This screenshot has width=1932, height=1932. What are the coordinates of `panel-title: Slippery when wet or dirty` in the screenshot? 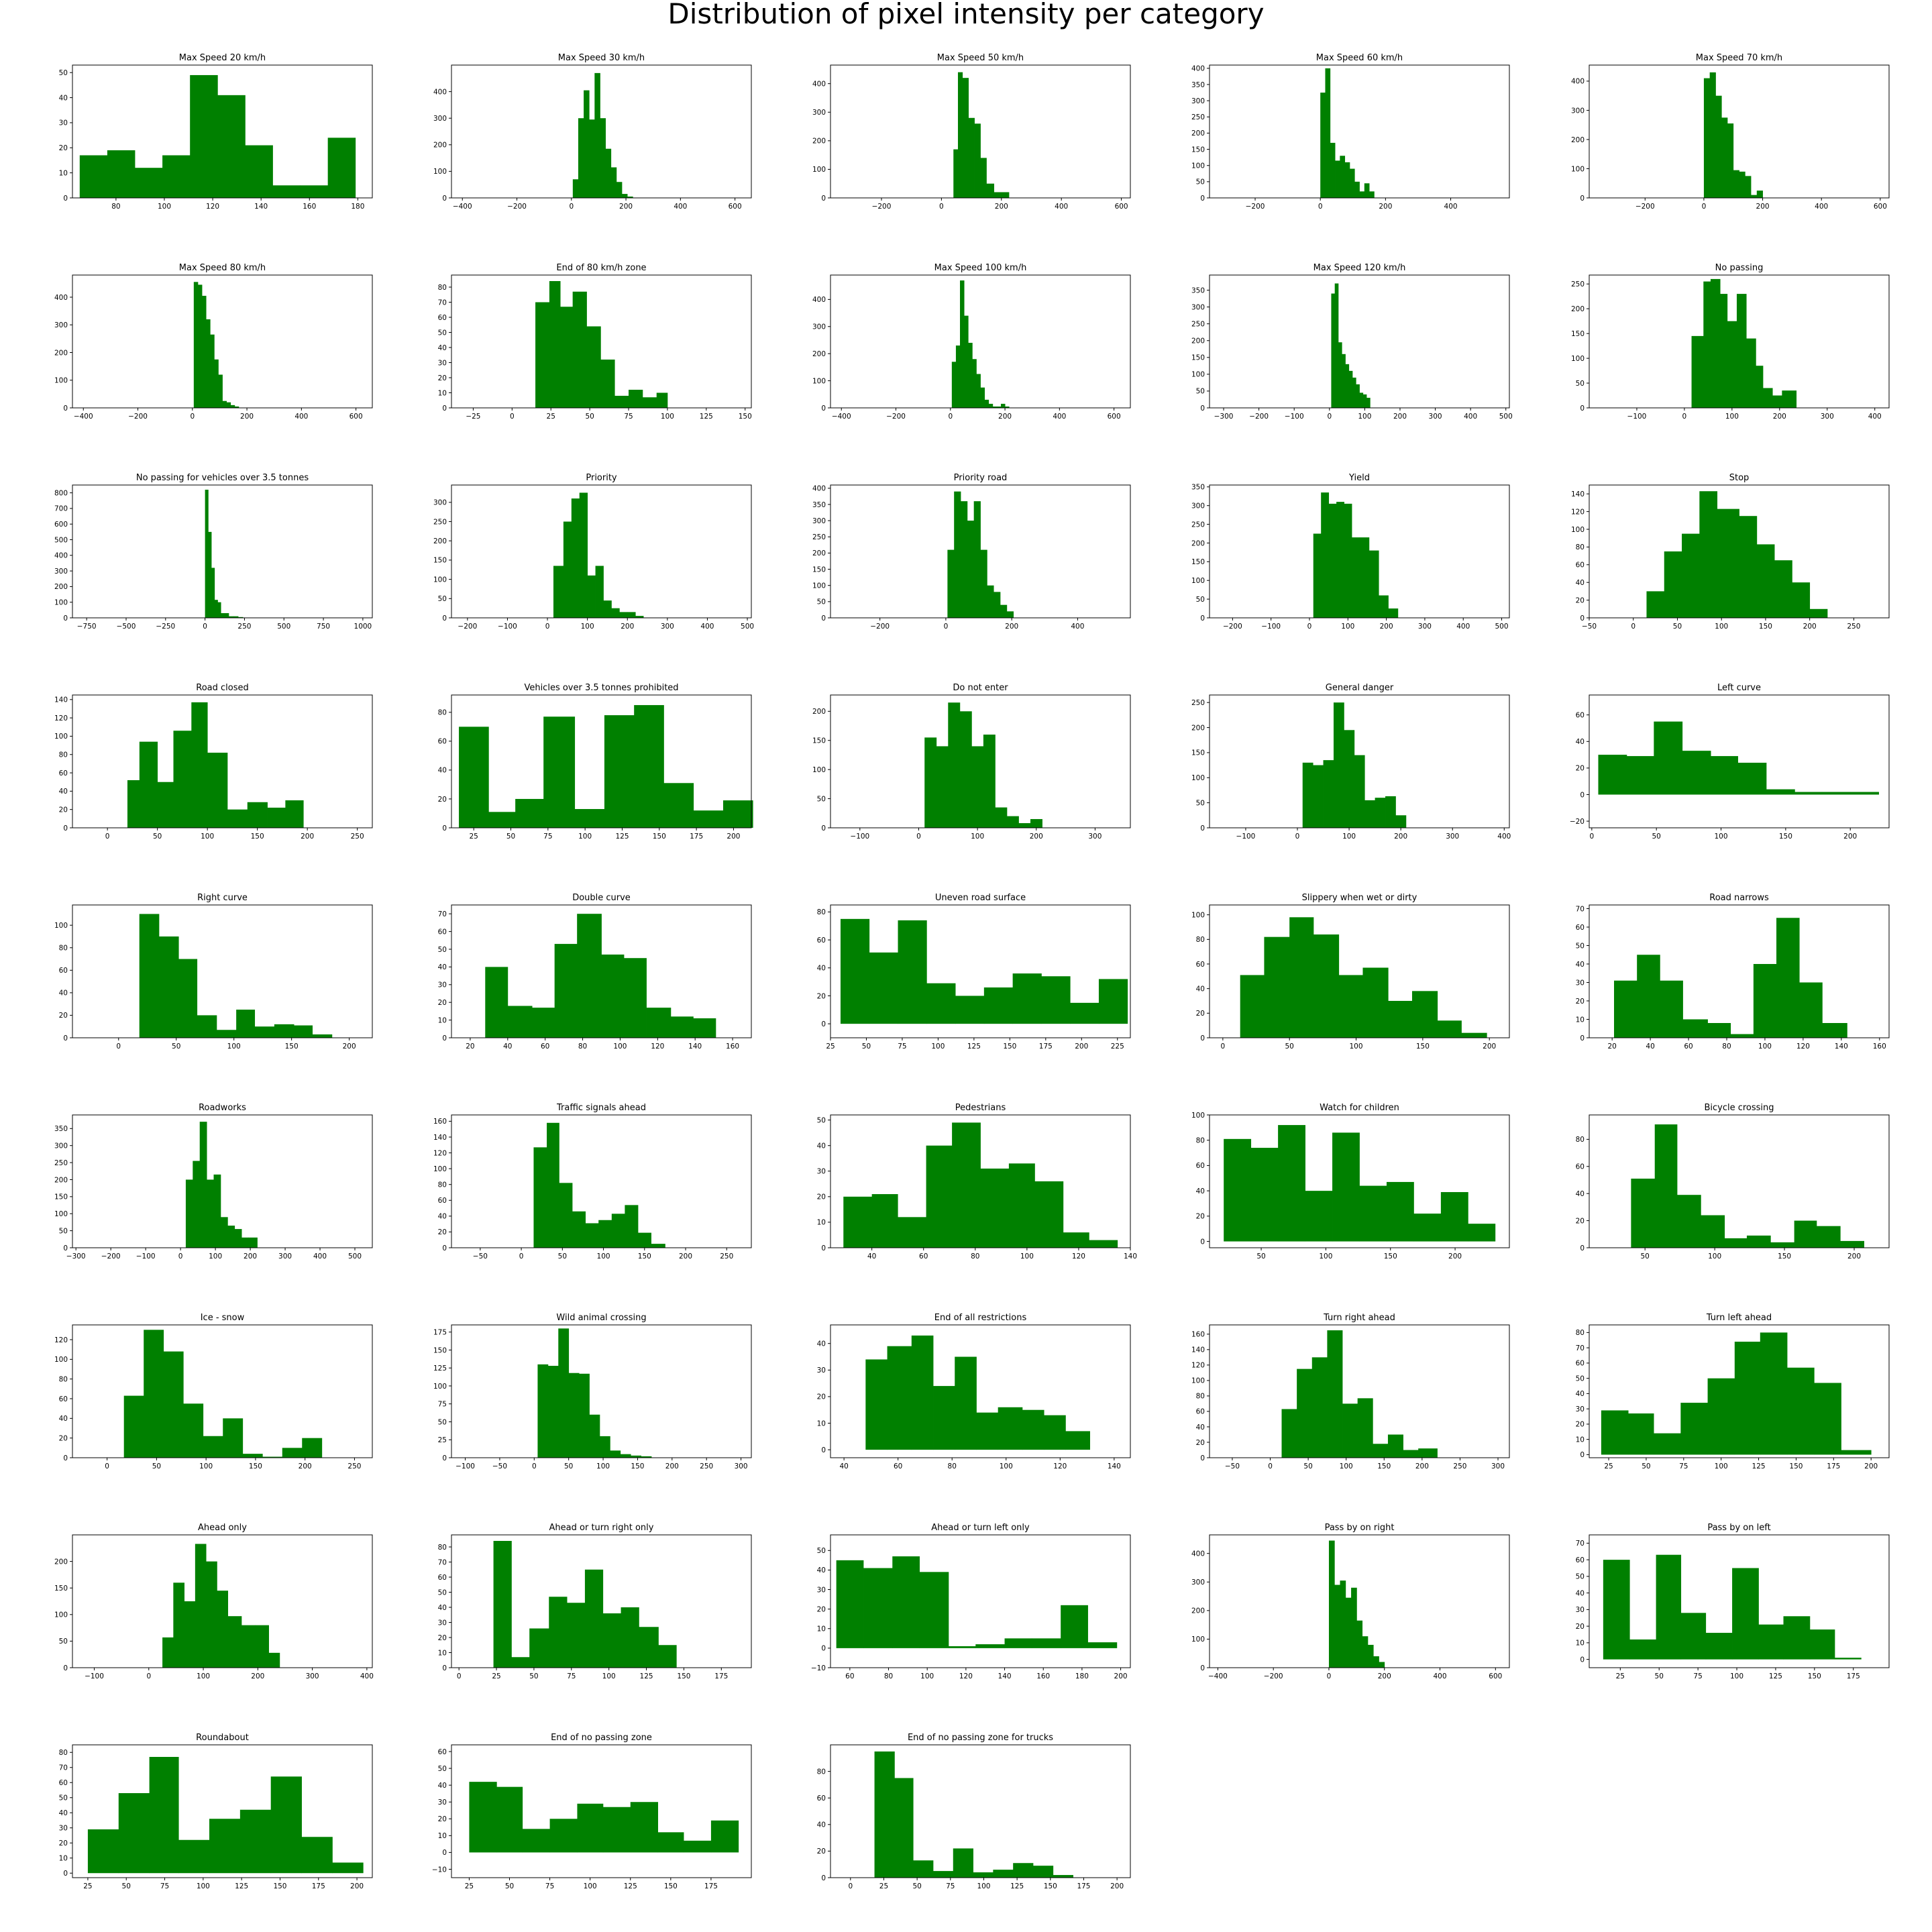 It's located at (1359, 898).